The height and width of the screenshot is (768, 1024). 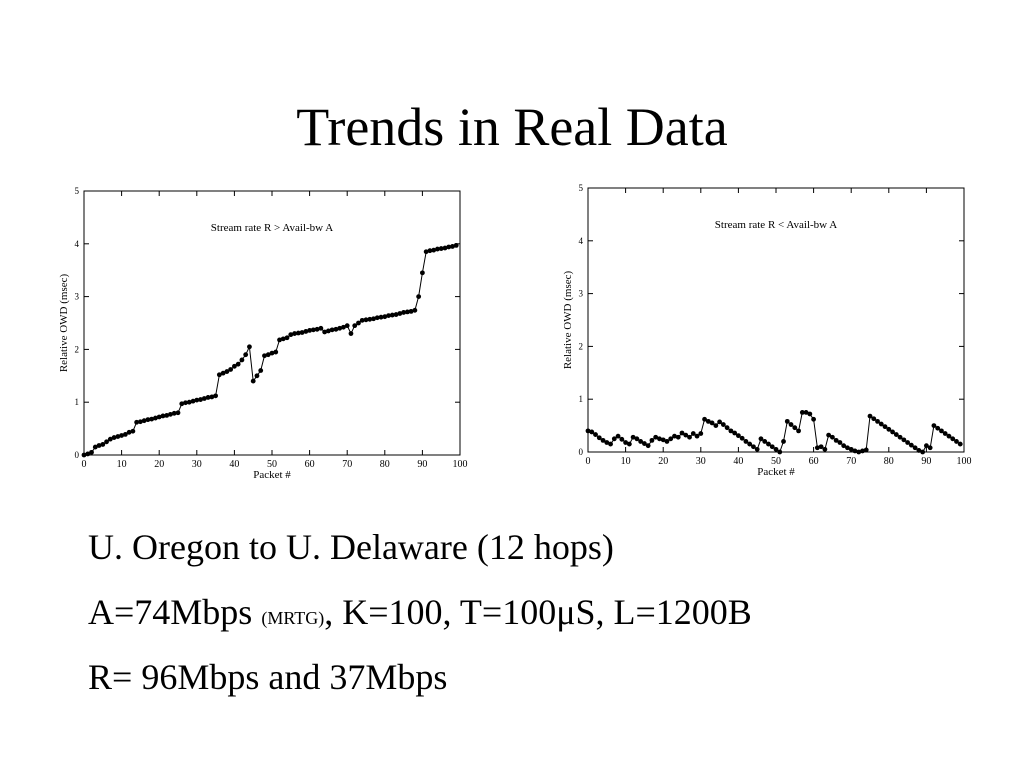 I want to click on x-tick-label: 0, so click(x=84, y=464).